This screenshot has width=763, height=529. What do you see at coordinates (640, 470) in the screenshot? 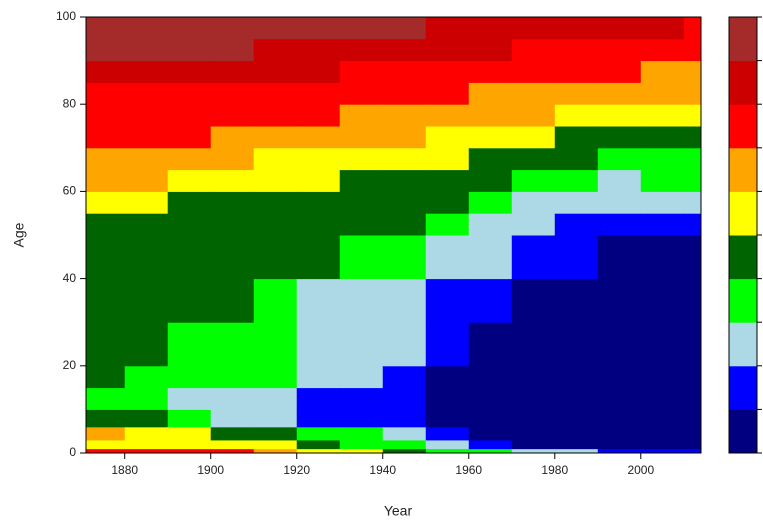
I see `x-tick-label: 2000` at bounding box center [640, 470].